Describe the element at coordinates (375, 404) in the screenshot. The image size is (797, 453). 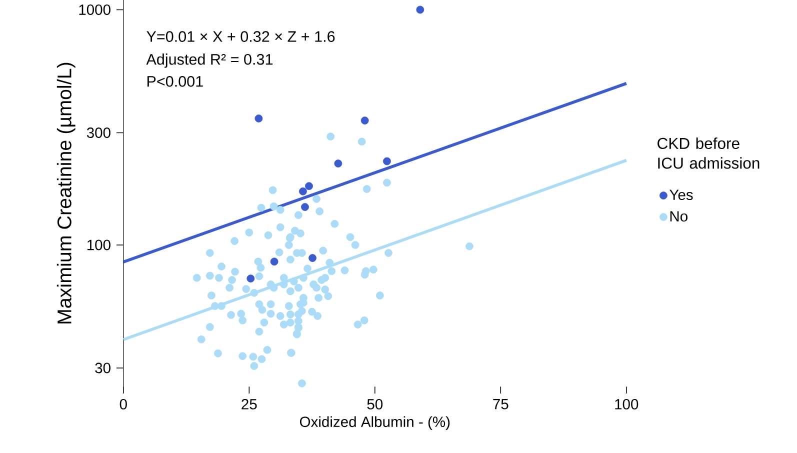
I see `x-tick-label: 50` at that location.